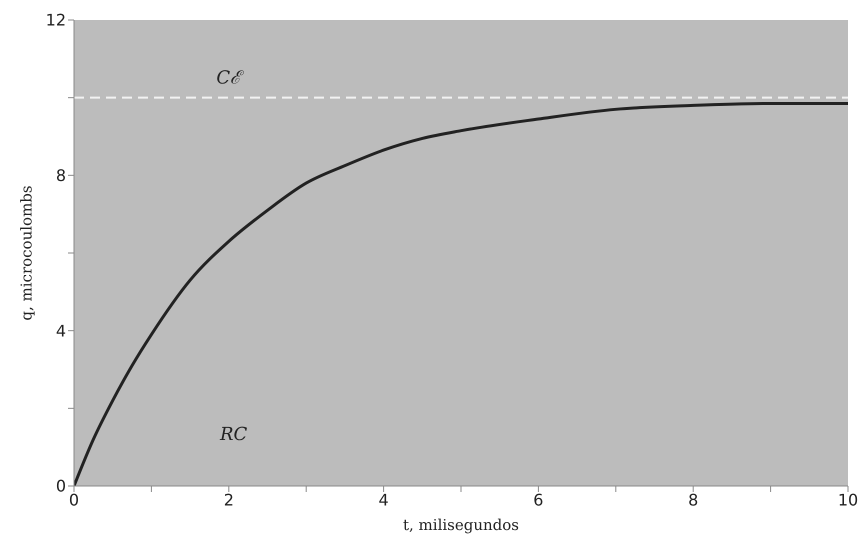  Describe the element at coordinates (229, 500) in the screenshot. I see `x-tick-label: 2` at that location.